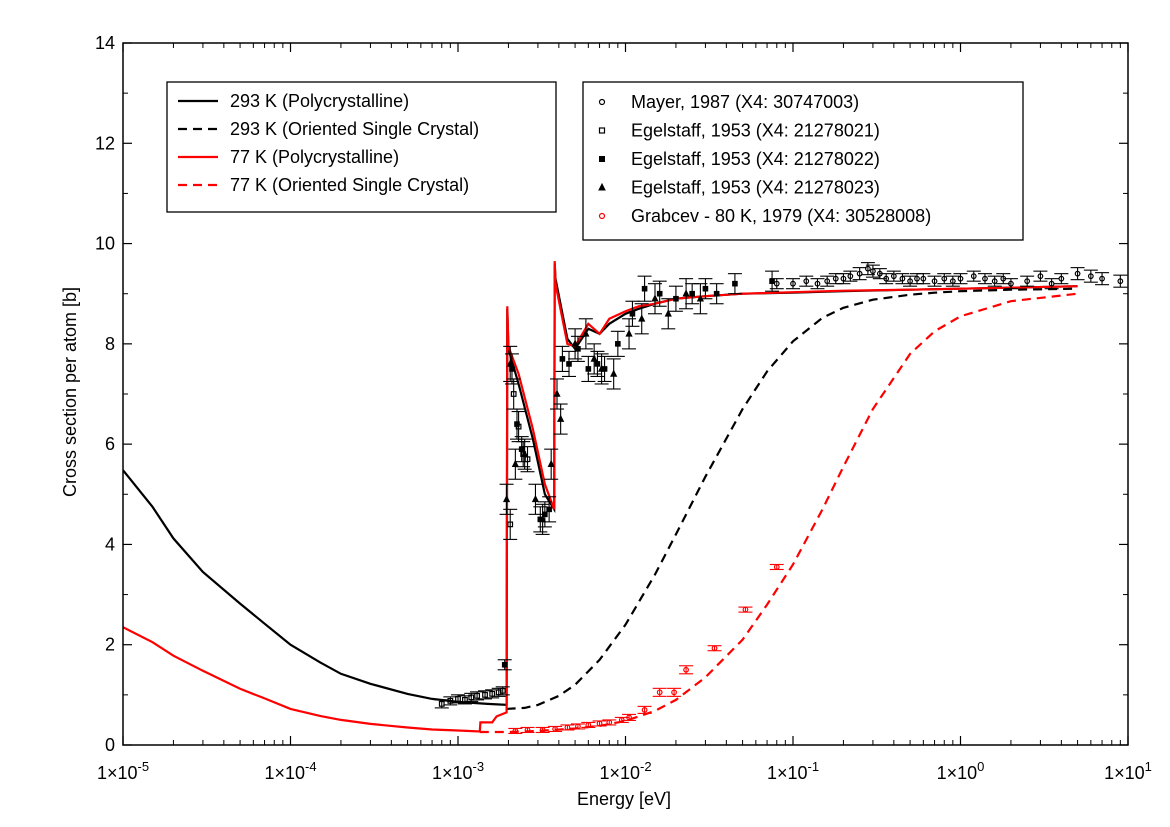  What do you see at coordinates (314, 157) in the screenshot?
I see `legend-line-label: 77 K (Polycrystalline)` at bounding box center [314, 157].